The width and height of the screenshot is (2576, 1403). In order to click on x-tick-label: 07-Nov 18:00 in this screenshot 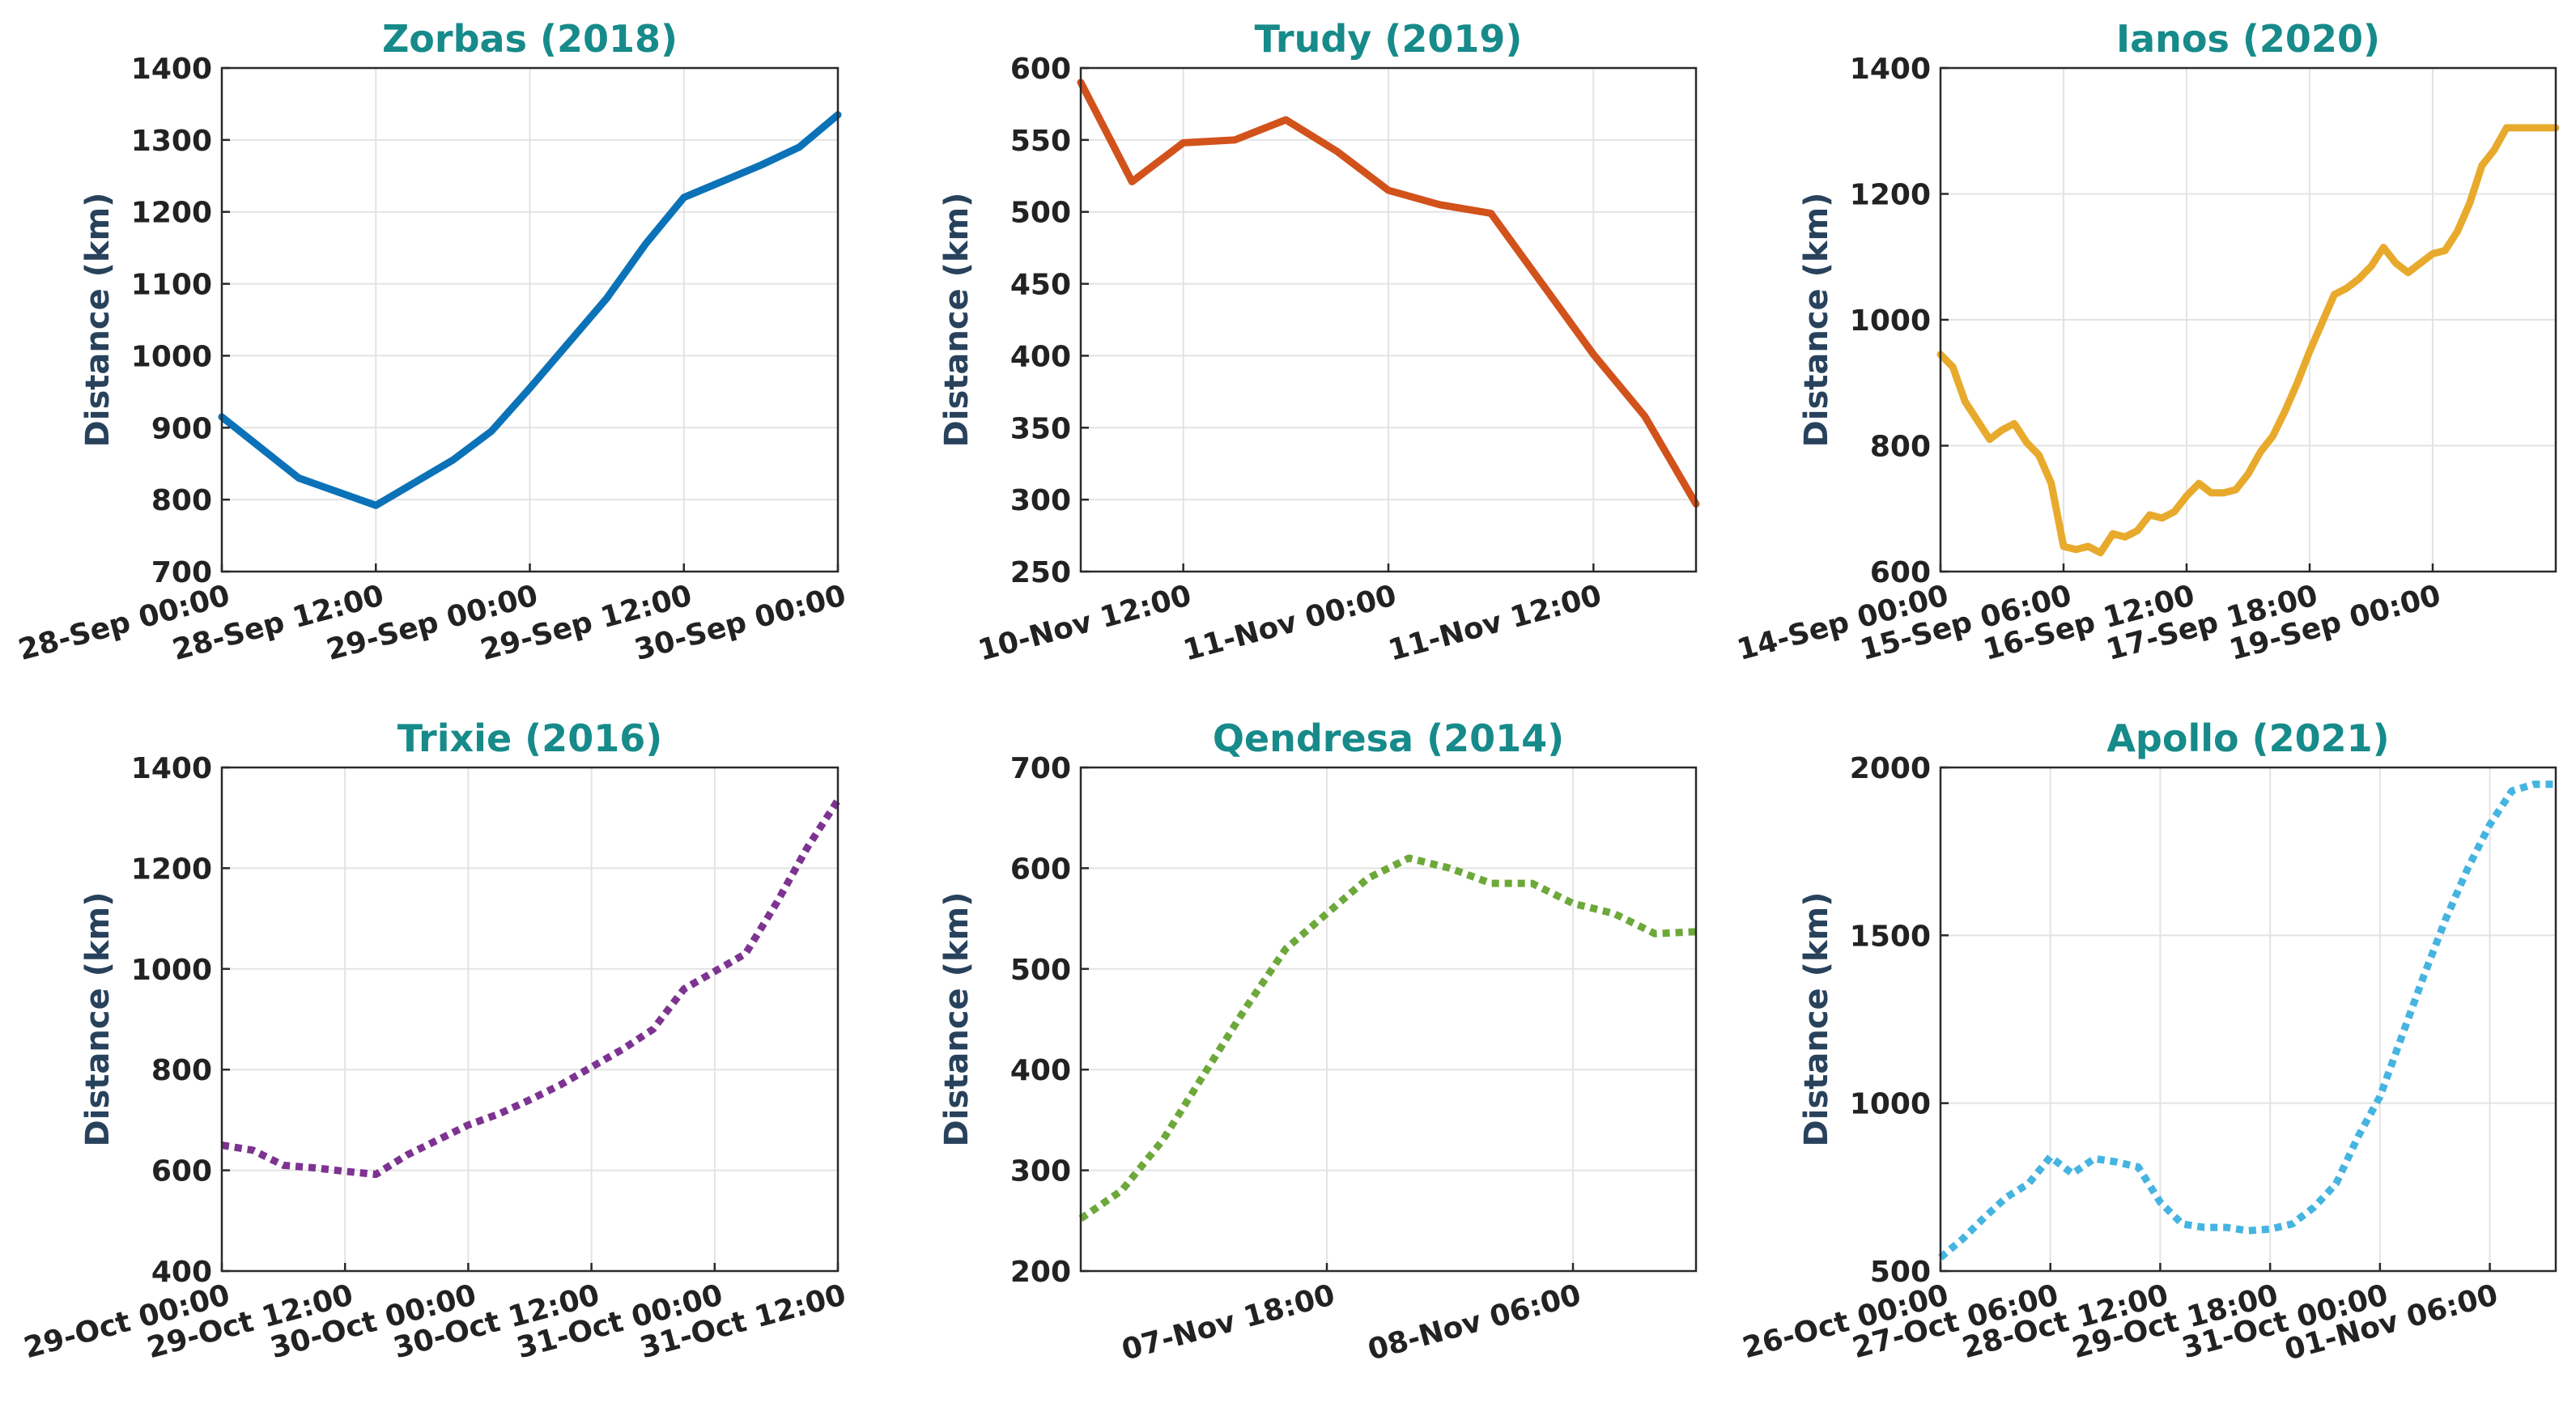, I will do `click(1228, 1322)`.